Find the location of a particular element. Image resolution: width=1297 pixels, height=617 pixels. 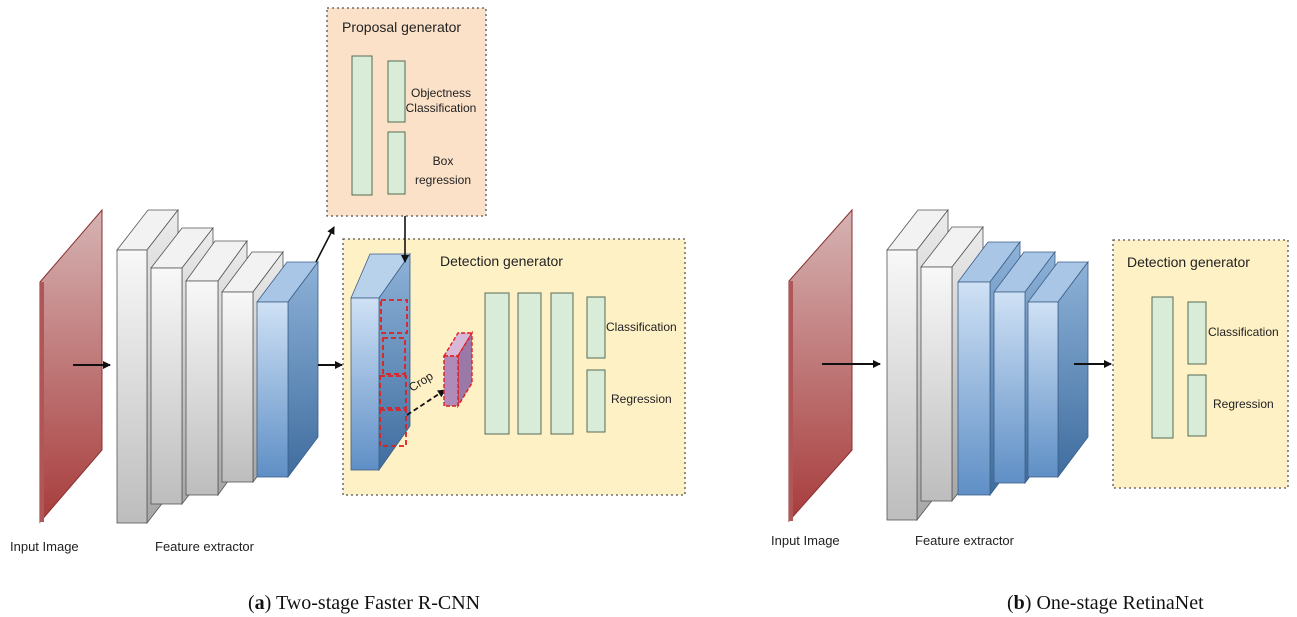

feature-extractor-label-right: Feature extractor is located at coordinates (965, 540).